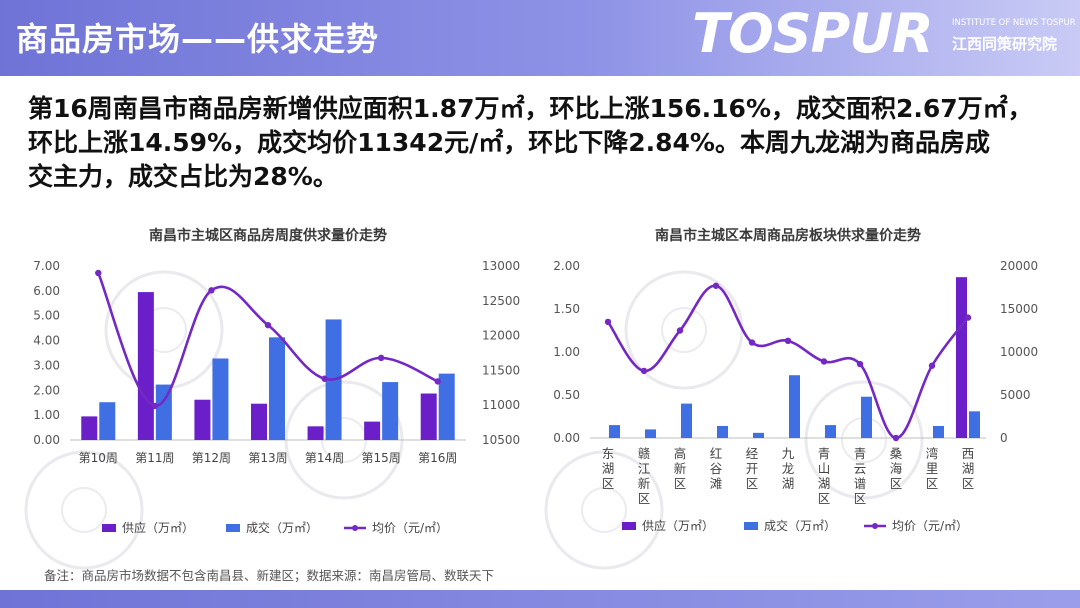 This screenshot has height=608, width=1080. What do you see at coordinates (381, 458) in the screenshot?
I see `category-label: 第15周` at bounding box center [381, 458].